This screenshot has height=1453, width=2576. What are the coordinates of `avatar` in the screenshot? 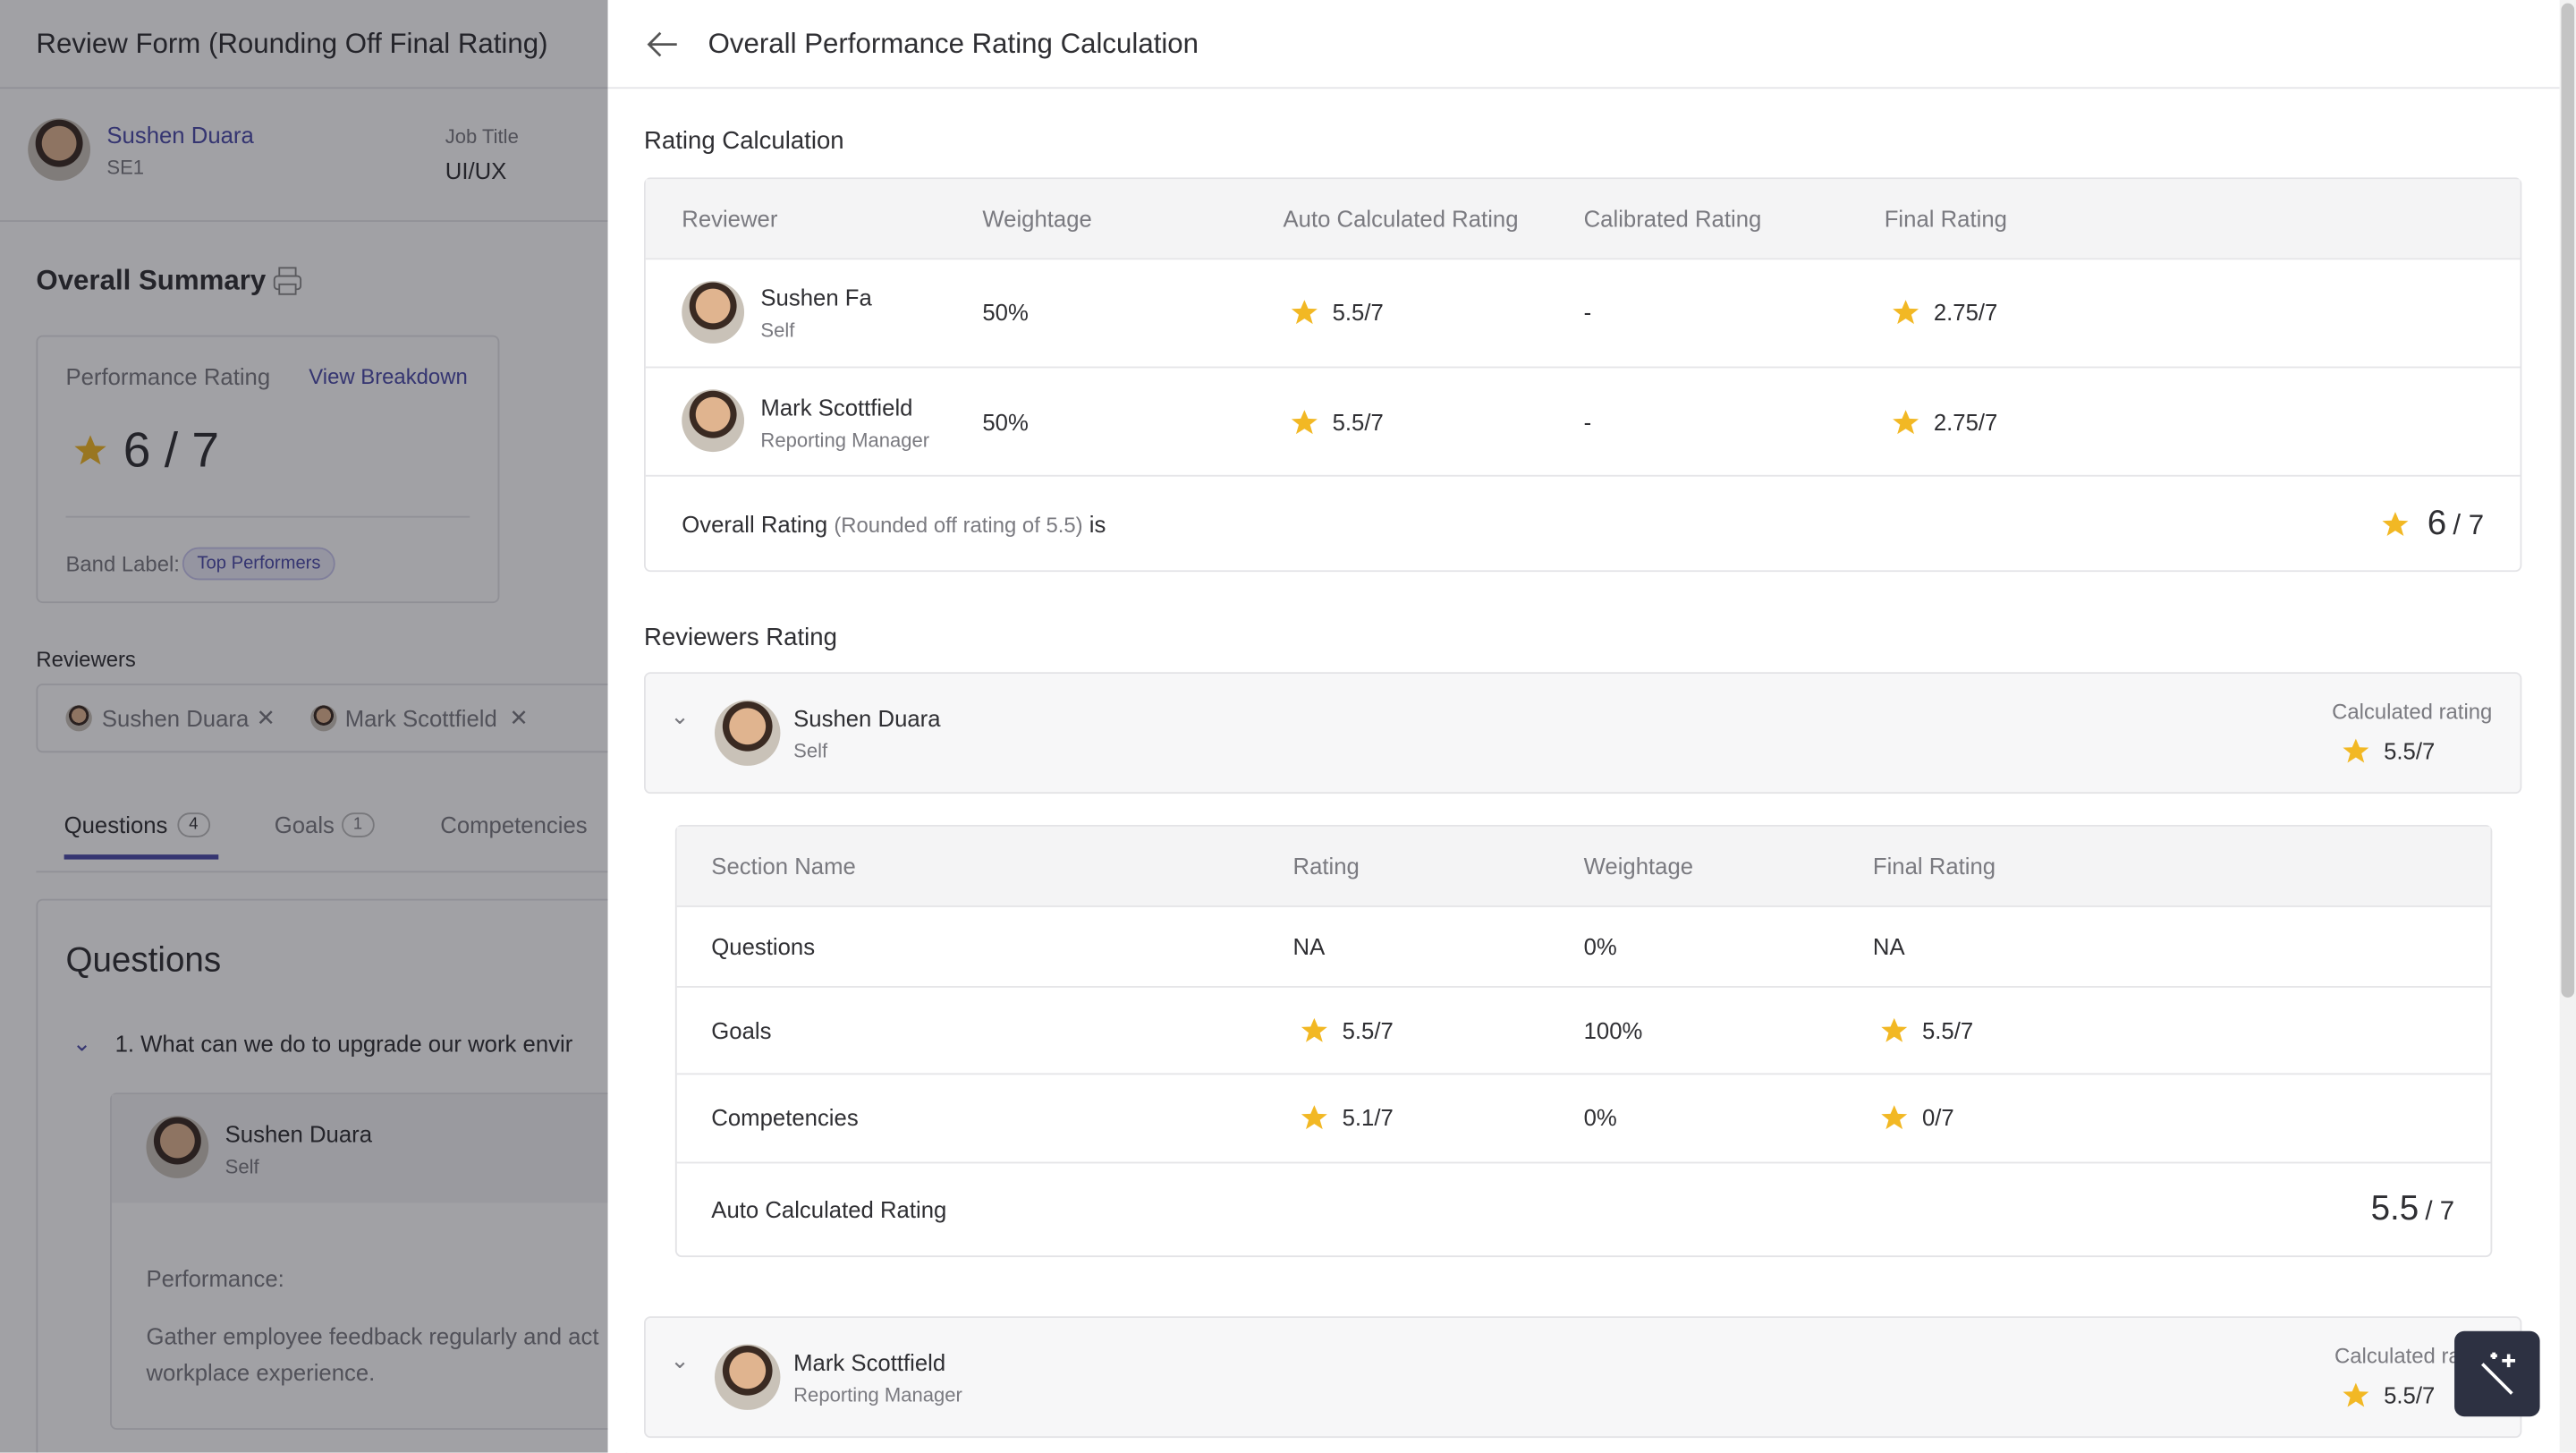 It's located at (59, 150).